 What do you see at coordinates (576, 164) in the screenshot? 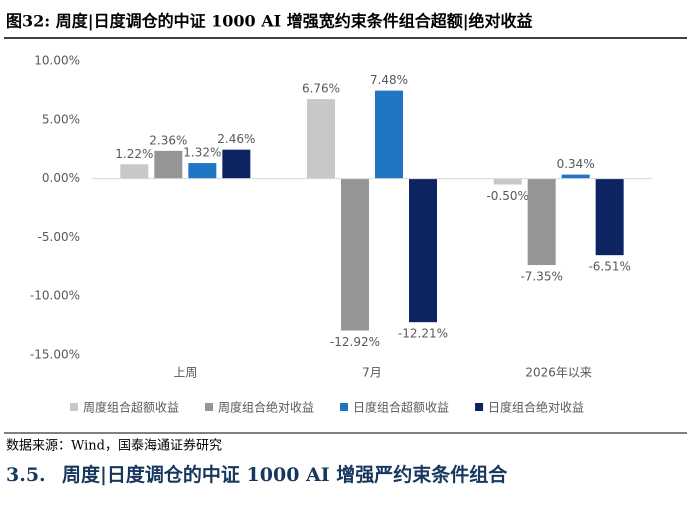
I see `value-label: 0.34%` at bounding box center [576, 164].